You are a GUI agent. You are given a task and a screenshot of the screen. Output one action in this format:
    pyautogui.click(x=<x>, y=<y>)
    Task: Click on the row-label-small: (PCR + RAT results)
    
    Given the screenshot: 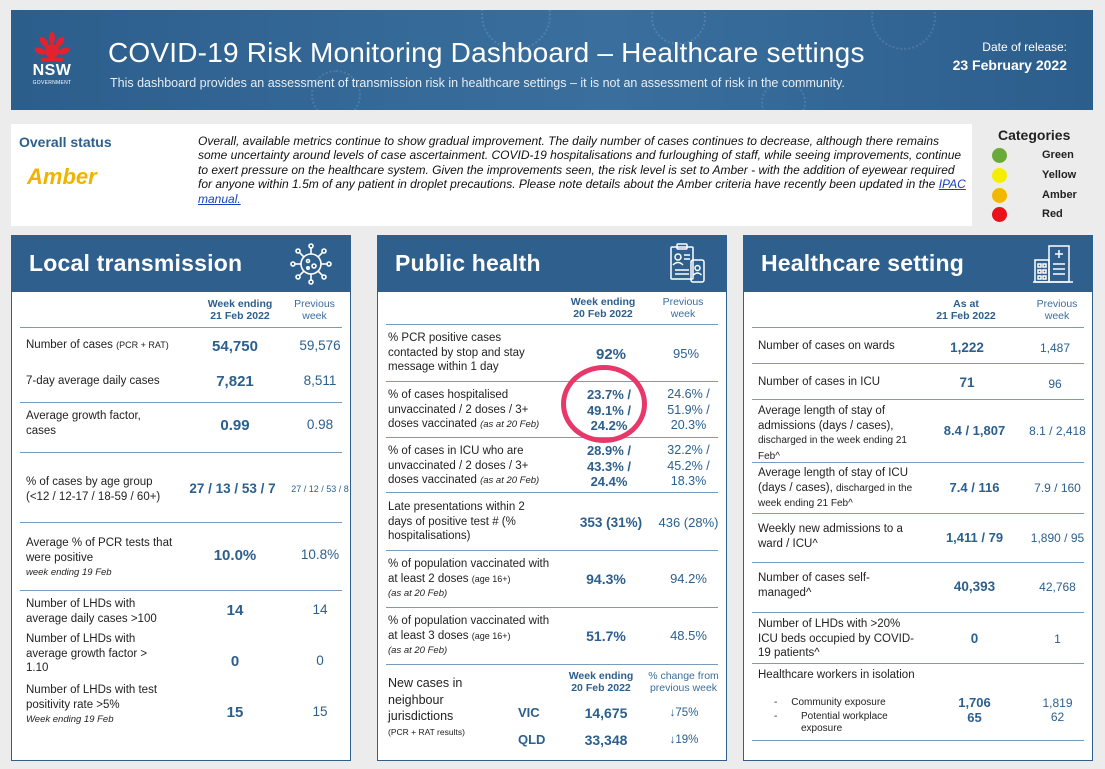 What is the action you would take?
    pyautogui.click(x=426, y=732)
    